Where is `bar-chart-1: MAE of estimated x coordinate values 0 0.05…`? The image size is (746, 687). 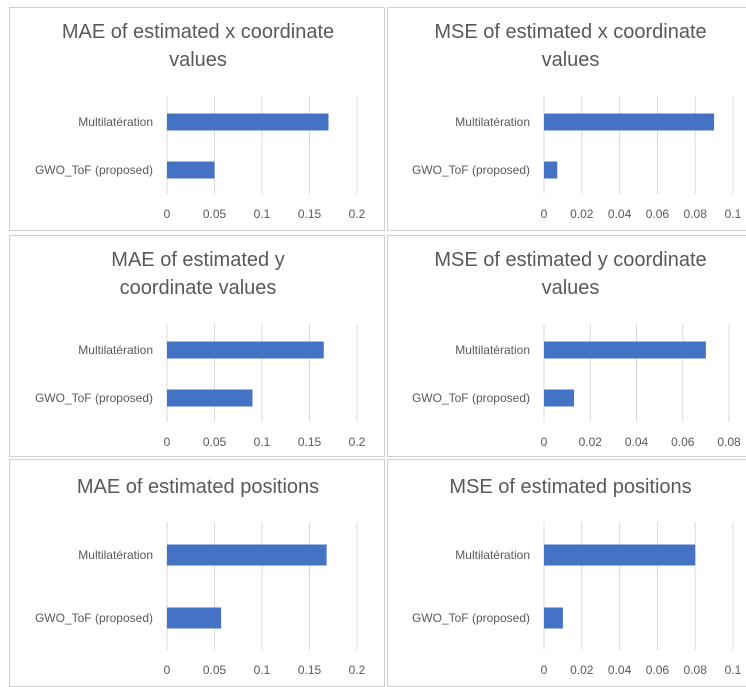
bar-chart-1: MAE of estimated x coordinate values 0 0.05… is located at coordinates (200, 121).